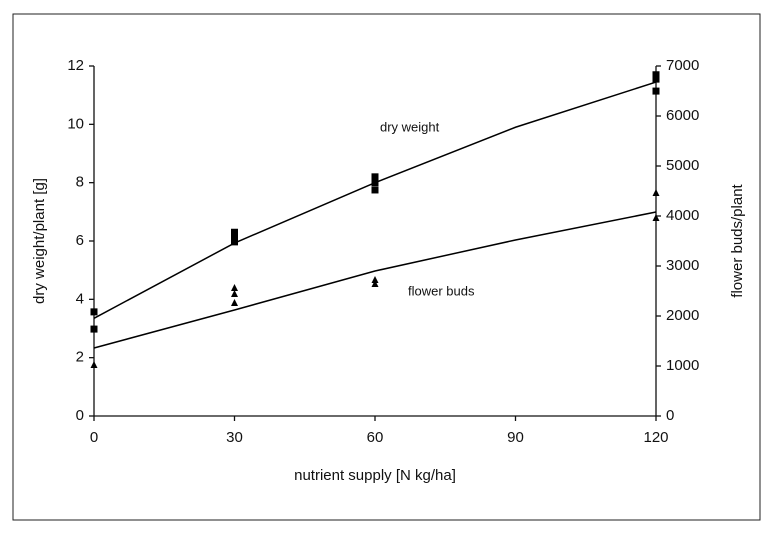 The width and height of the screenshot is (771, 533). I want to click on y2-tick-label: 1000, so click(682, 365).